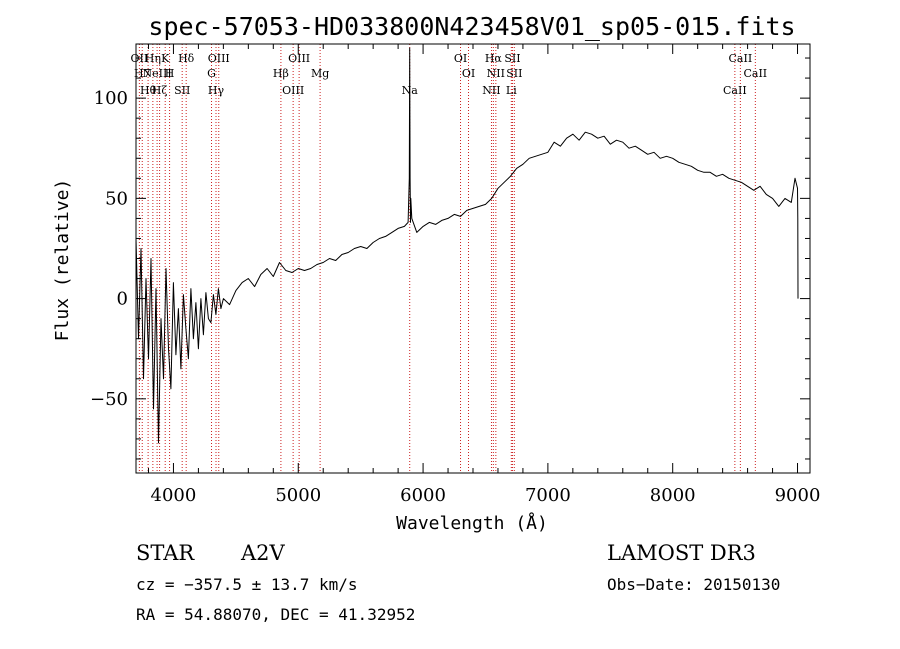 The width and height of the screenshot is (900, 649). What do you see at coordinates (62, 260) in the screenshot?
I see `y-axis-label: Flux (relative)` at bounding box center [62, 260].